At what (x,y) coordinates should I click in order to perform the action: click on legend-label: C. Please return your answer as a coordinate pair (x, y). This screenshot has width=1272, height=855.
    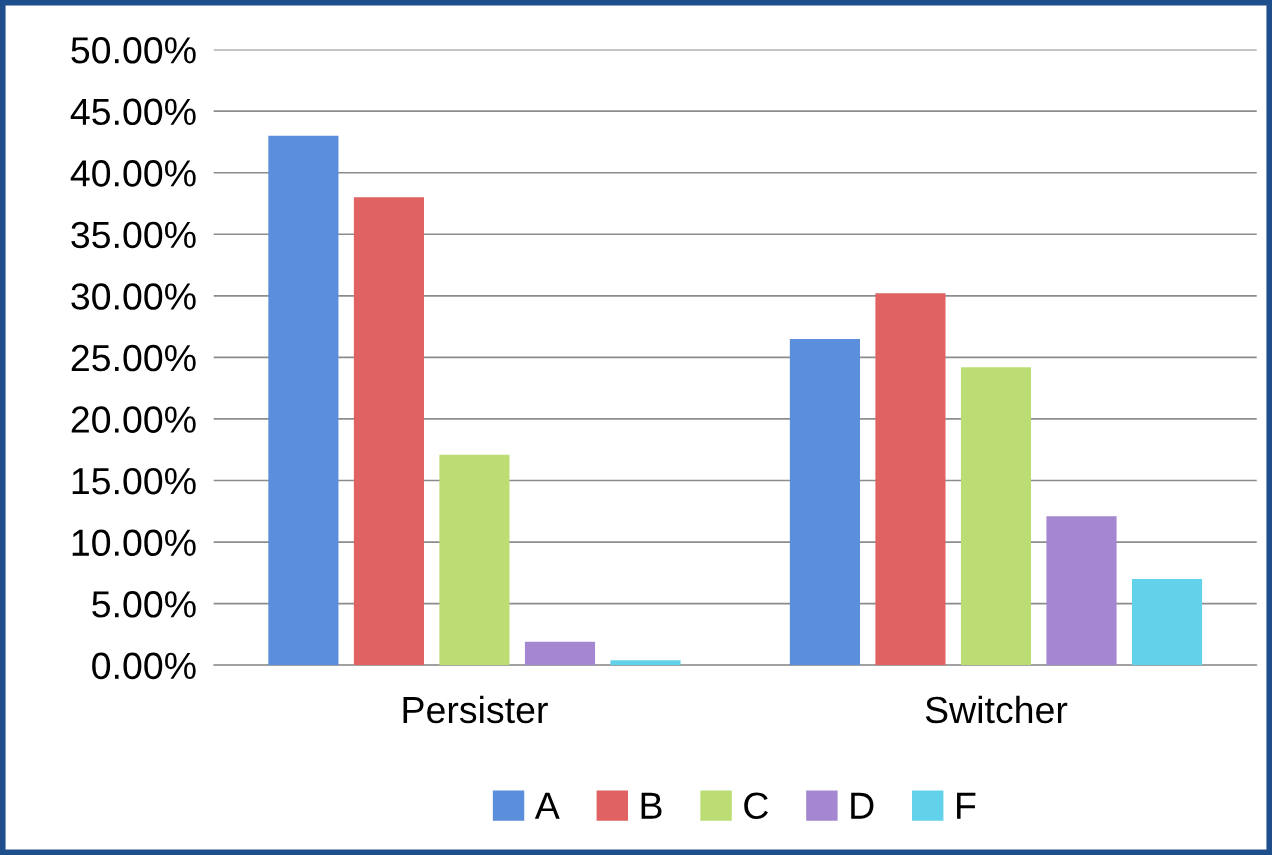
    Looking at the image, I should click on (756, 806).